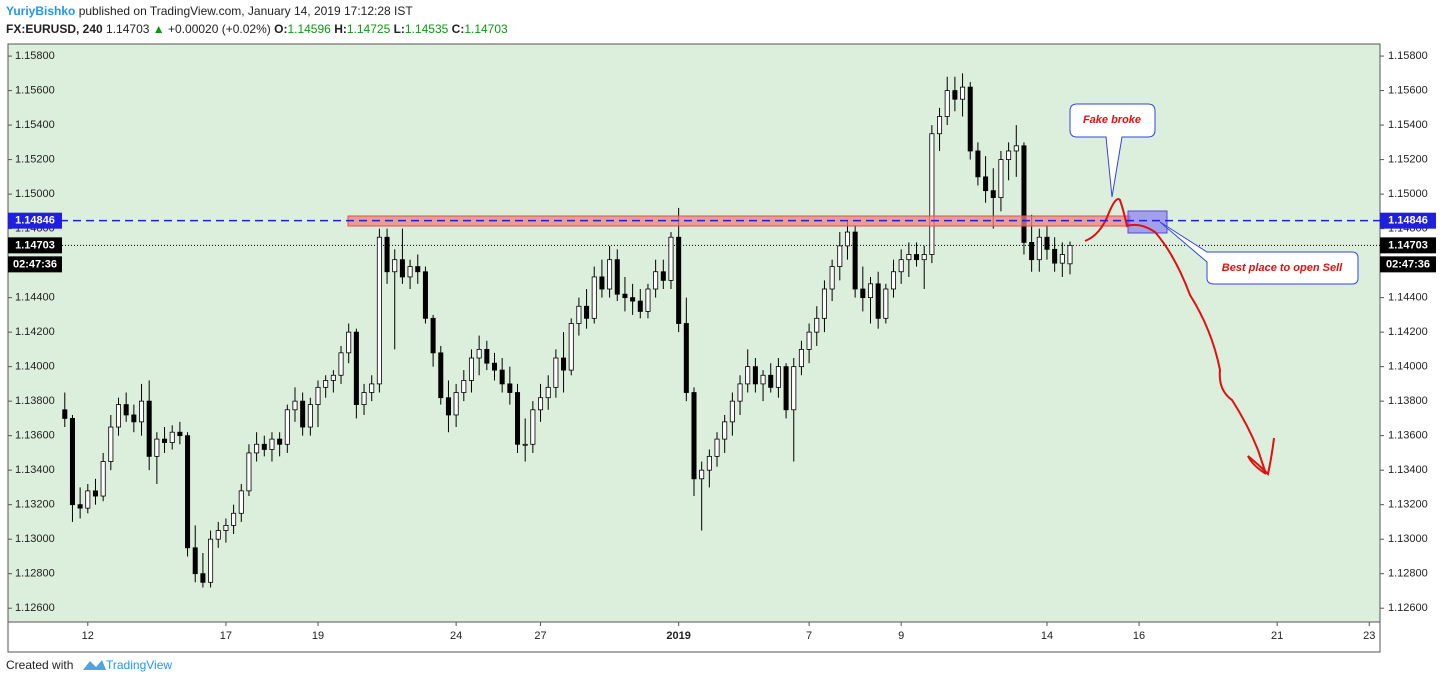  What do you see at coordinates (1408, 245) in the screenshot?
I see `last-price-tag-bg` at bounding box center [1408, 245].